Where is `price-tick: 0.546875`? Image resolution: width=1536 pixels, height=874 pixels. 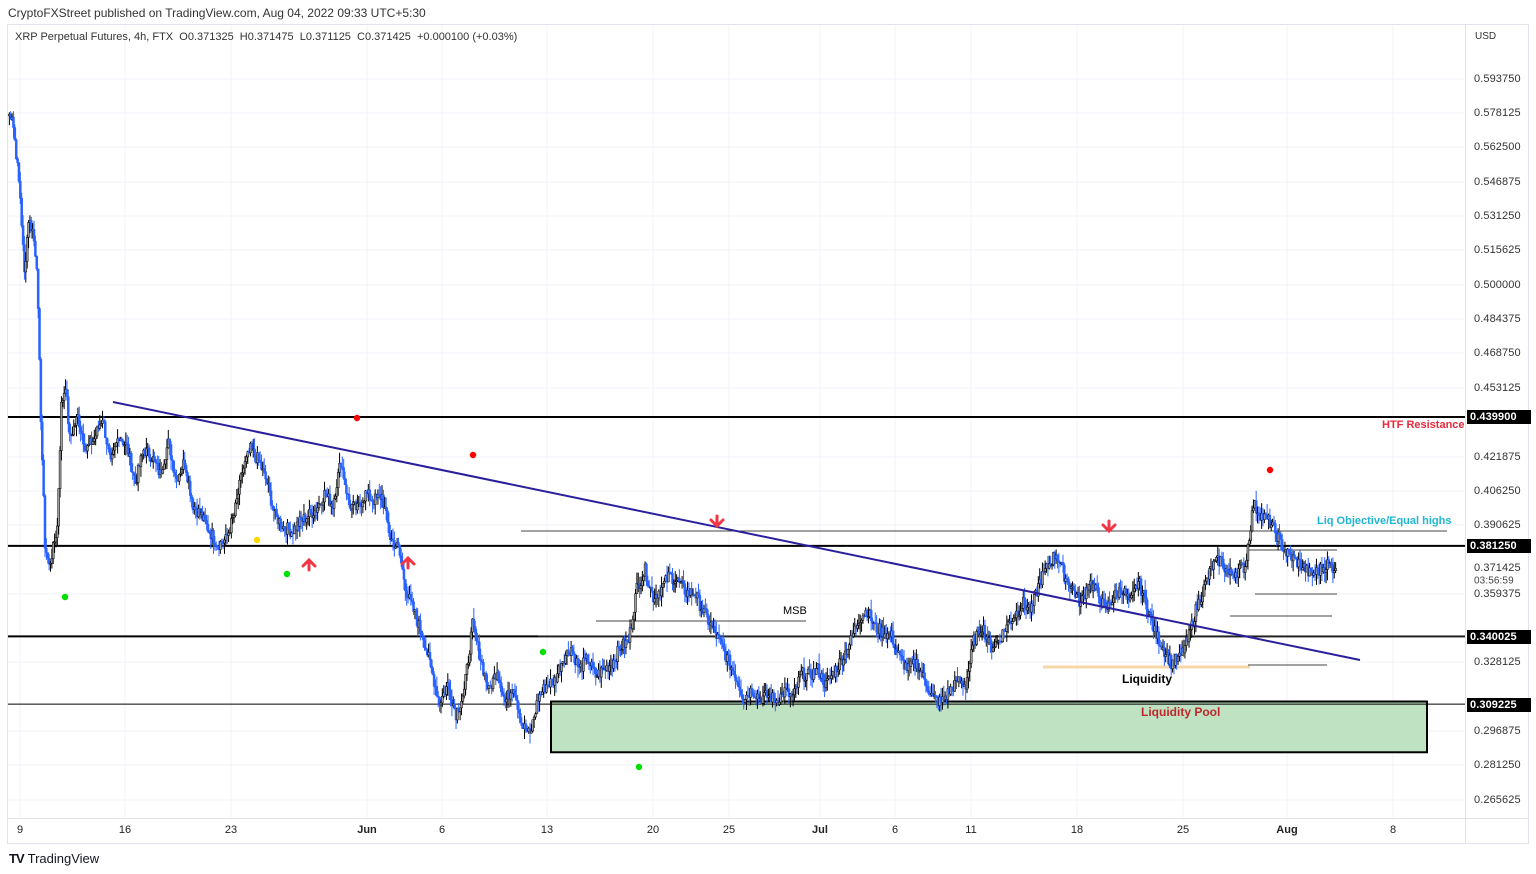
price-tick: 0.546875 is located at coordinates (1497, 182).